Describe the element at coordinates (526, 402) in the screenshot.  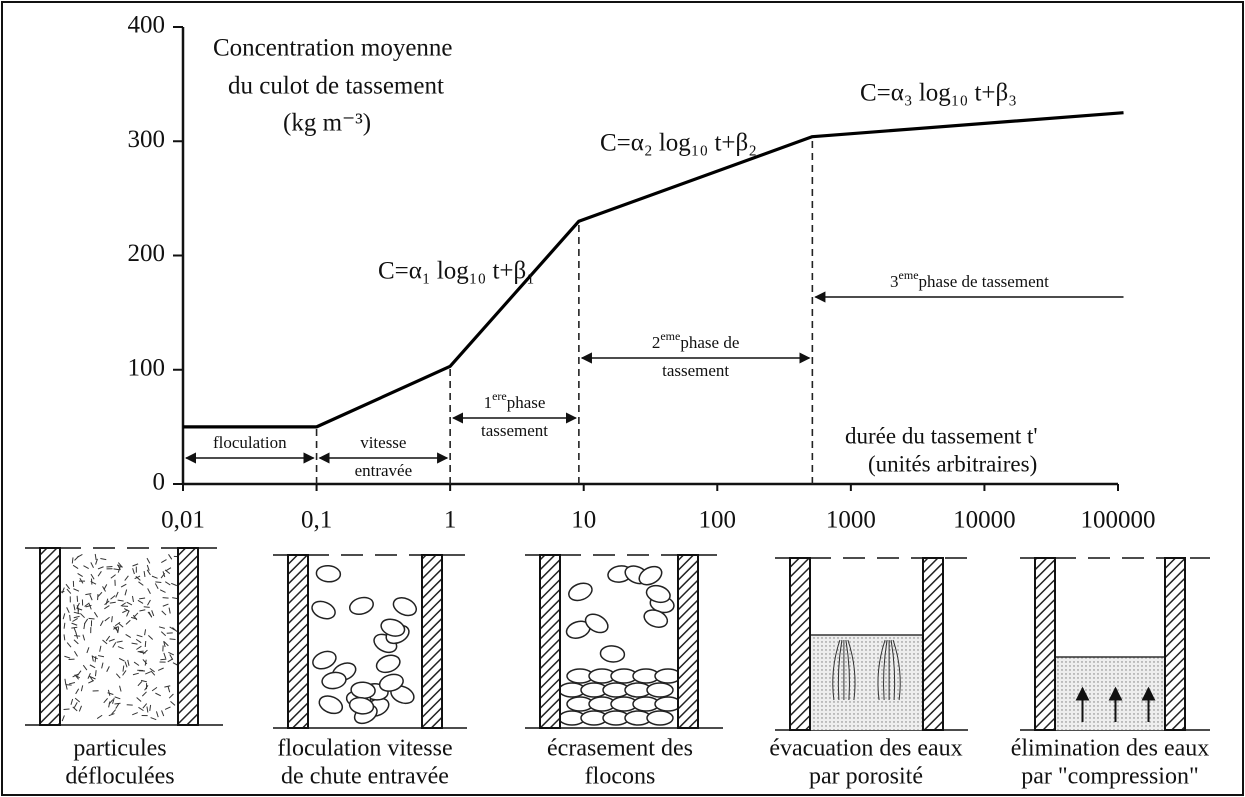
I see `phase-text: phase` at that location.